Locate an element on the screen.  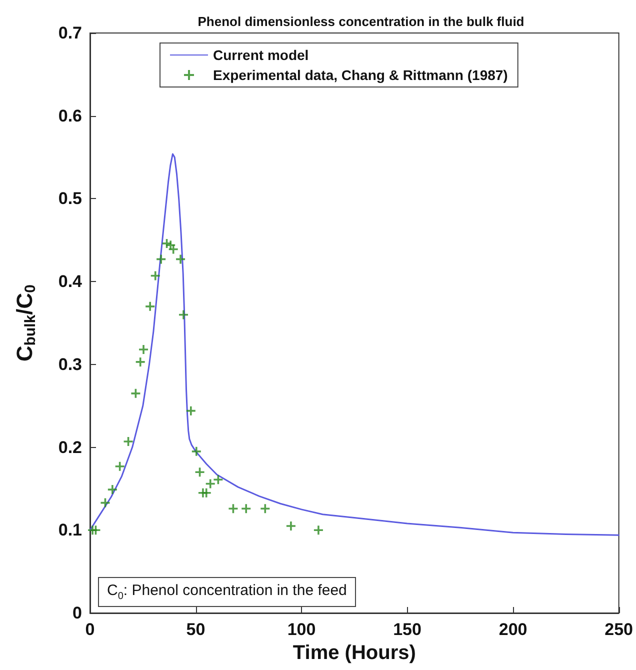
chart-title: Phenol dimensionless concentration in the bulk fluid is located at coordinates (361, 21).